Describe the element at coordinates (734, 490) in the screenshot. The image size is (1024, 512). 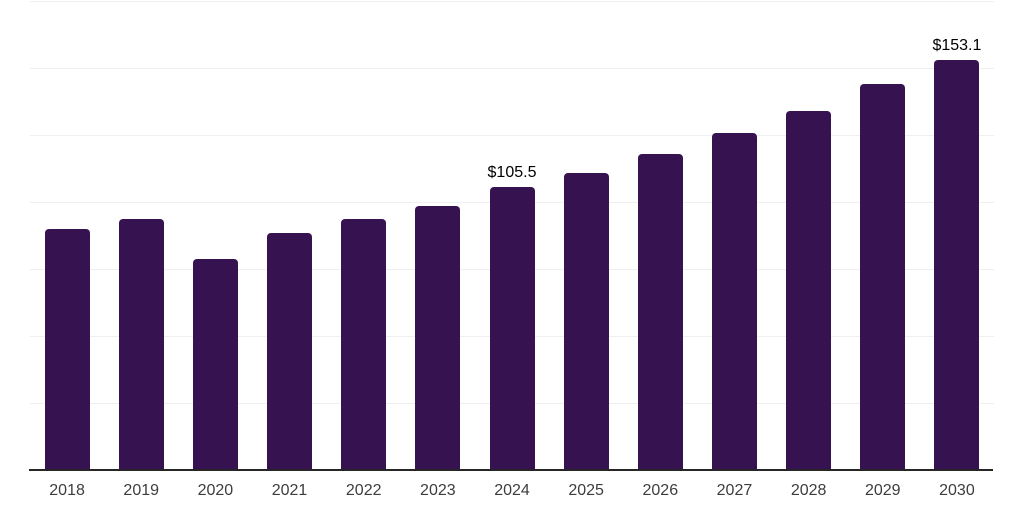
I see `x-axis-tick-label-2027: 2027` at that location.